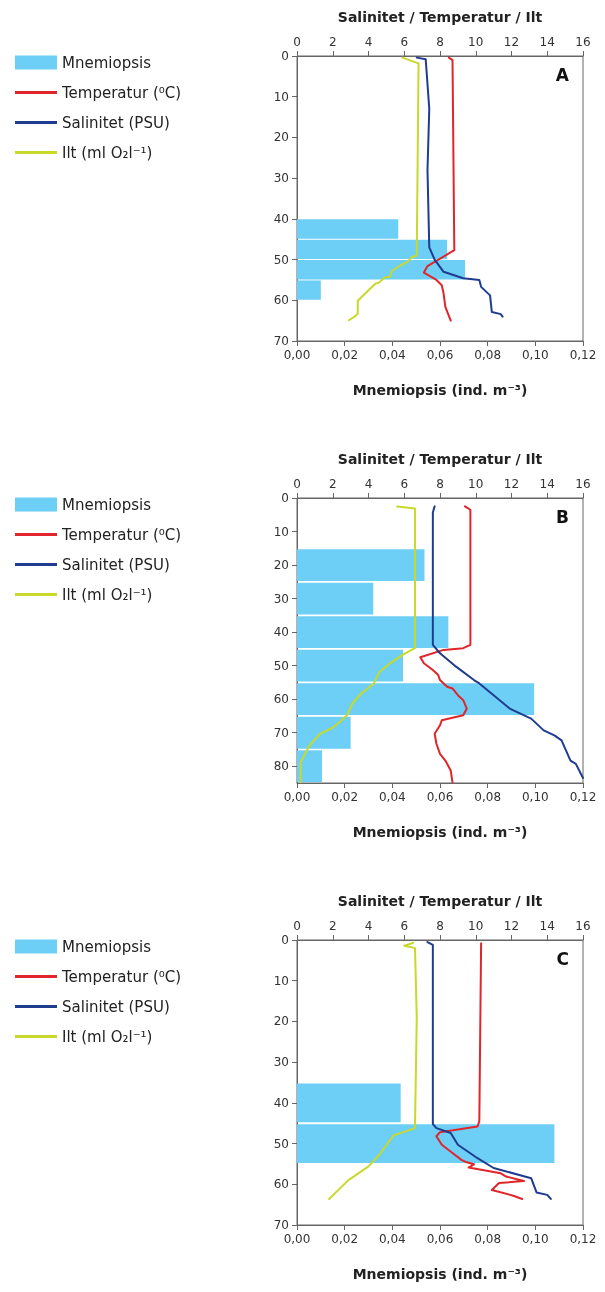 The image size is (605, 1292). What do you see at coordinates (361, 565) in the screenshot?
I see `bar` at bounding box center [361, 565].